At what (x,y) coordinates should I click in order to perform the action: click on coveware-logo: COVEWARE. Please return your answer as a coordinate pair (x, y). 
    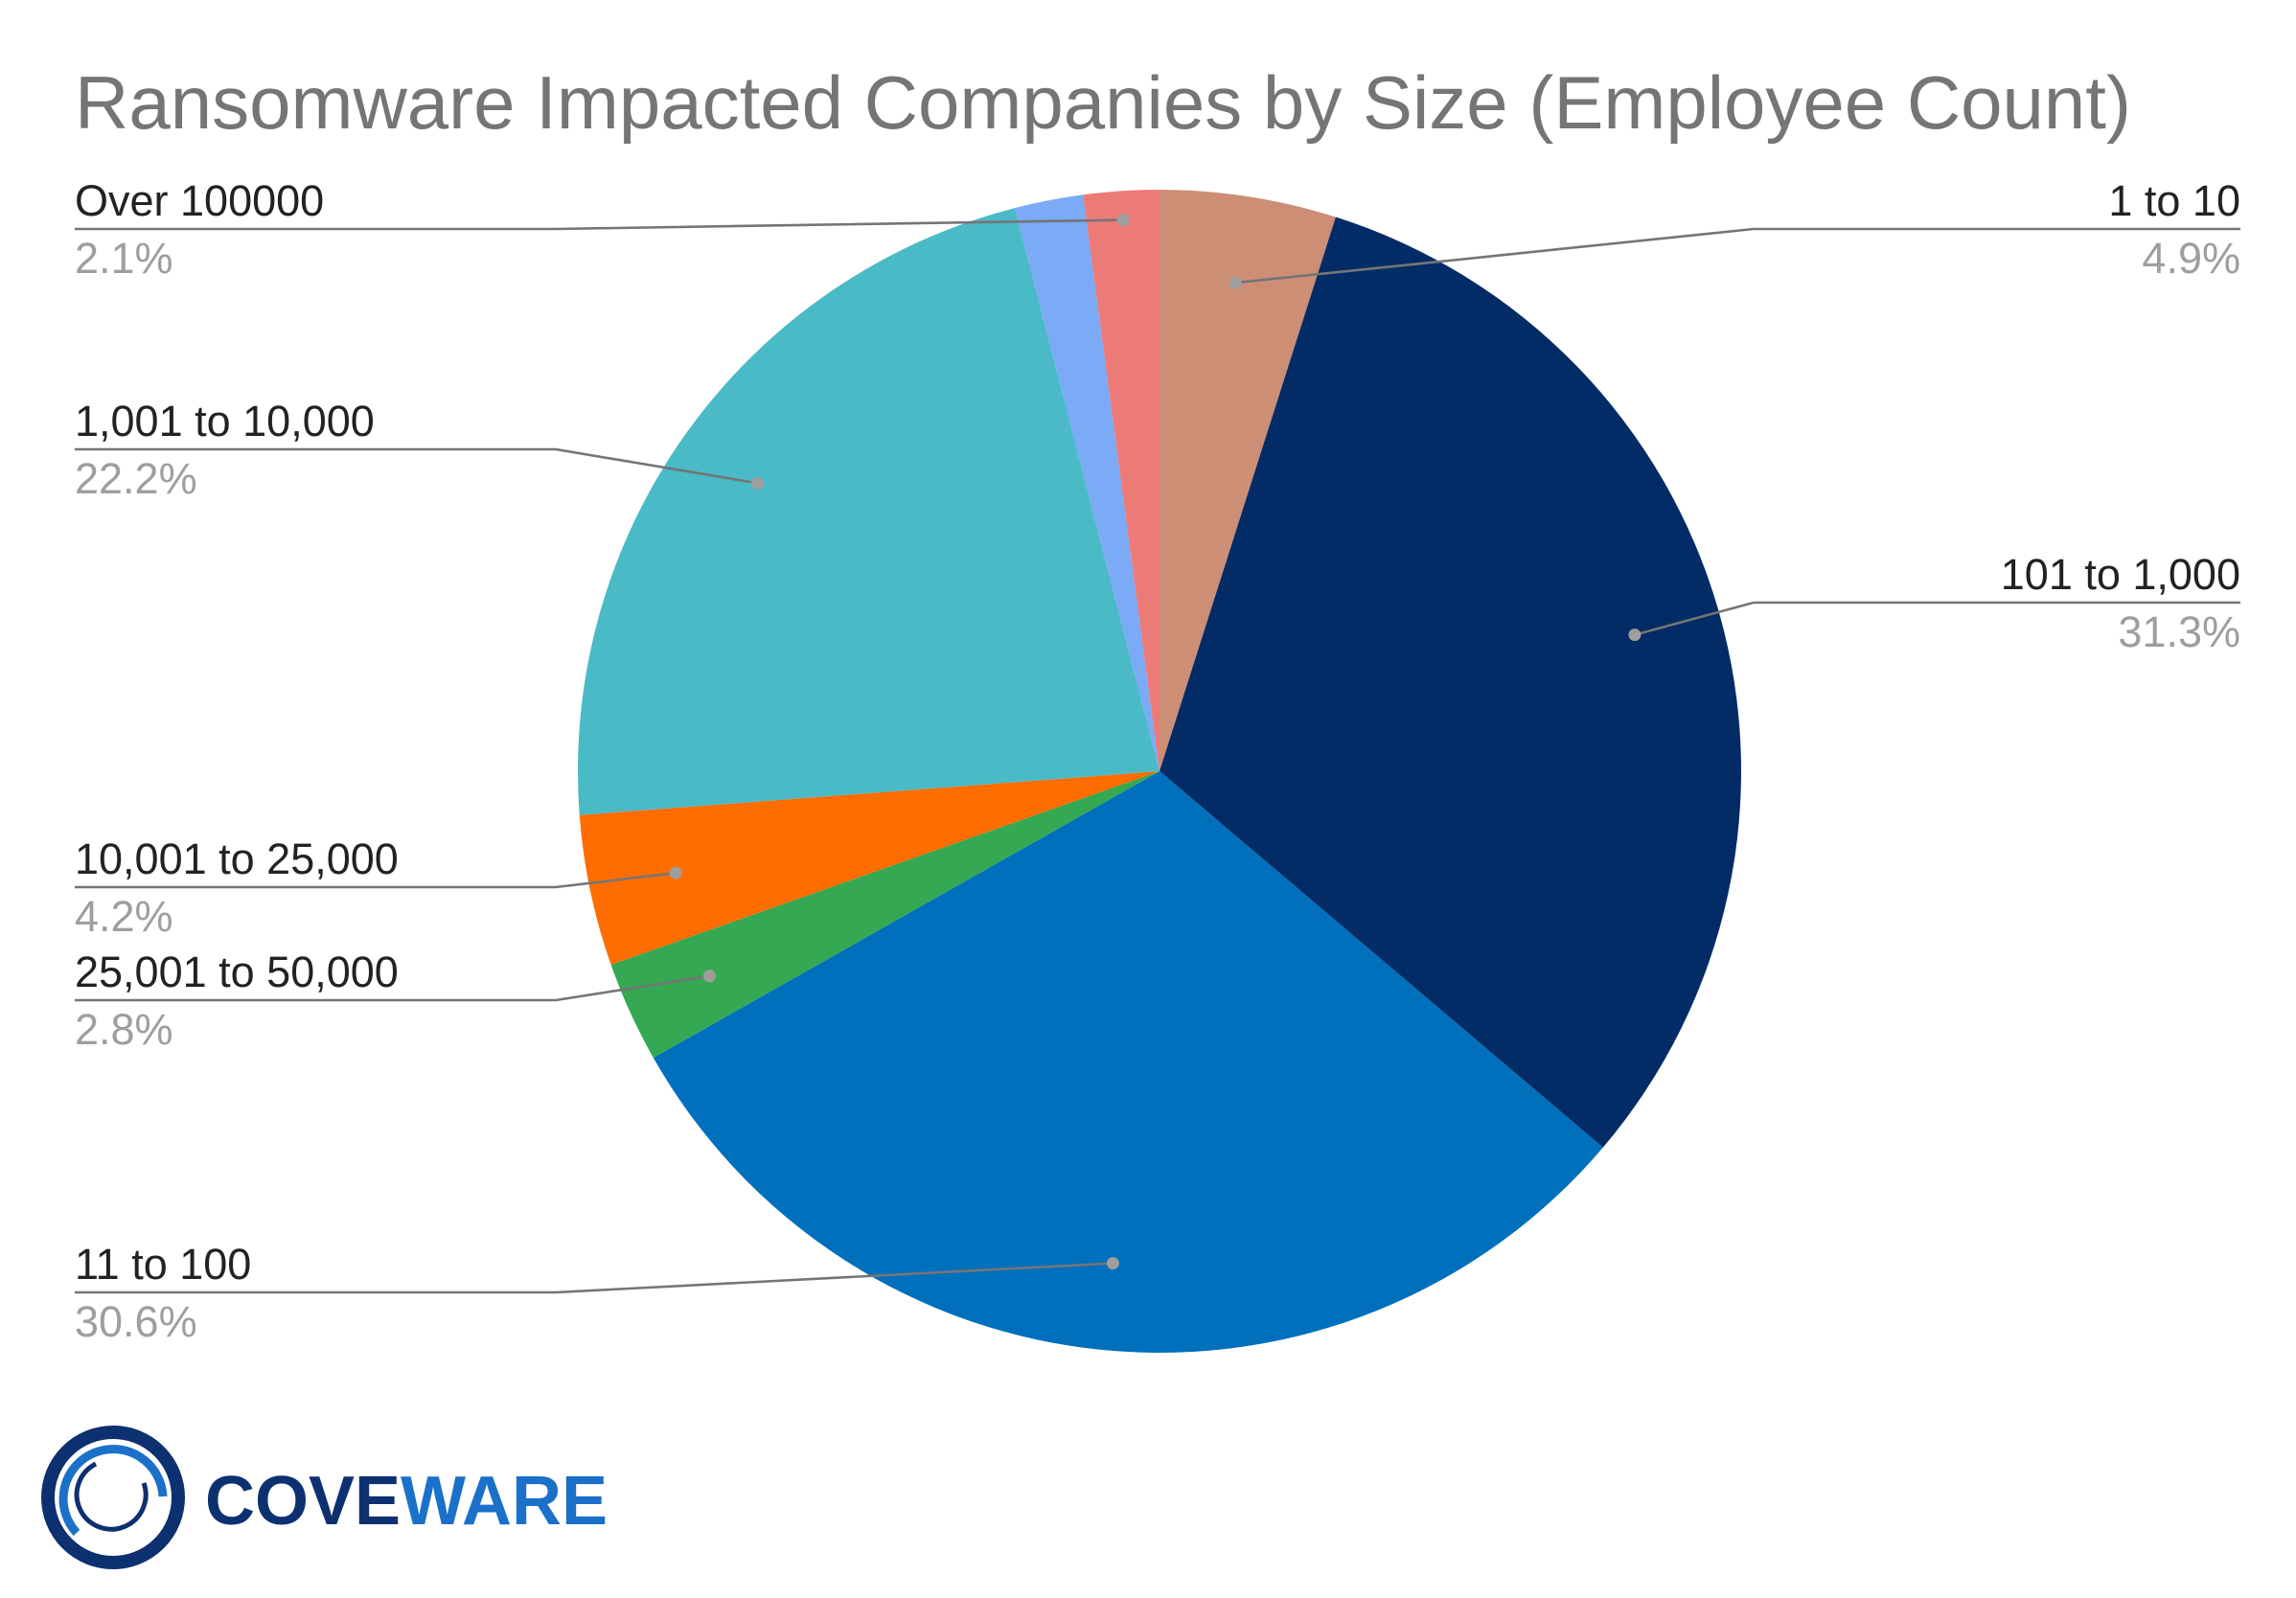
    Looking at the image, I should click on (324, 1498).